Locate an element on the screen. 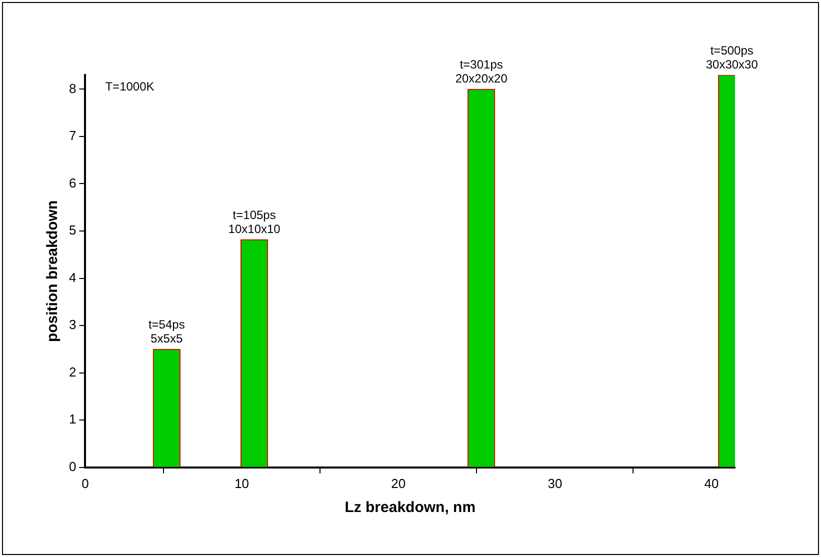 Image resolution: width=821 pixels, height=557 pixels. y-tick-label: 4 is located at coordinates (72, 277).